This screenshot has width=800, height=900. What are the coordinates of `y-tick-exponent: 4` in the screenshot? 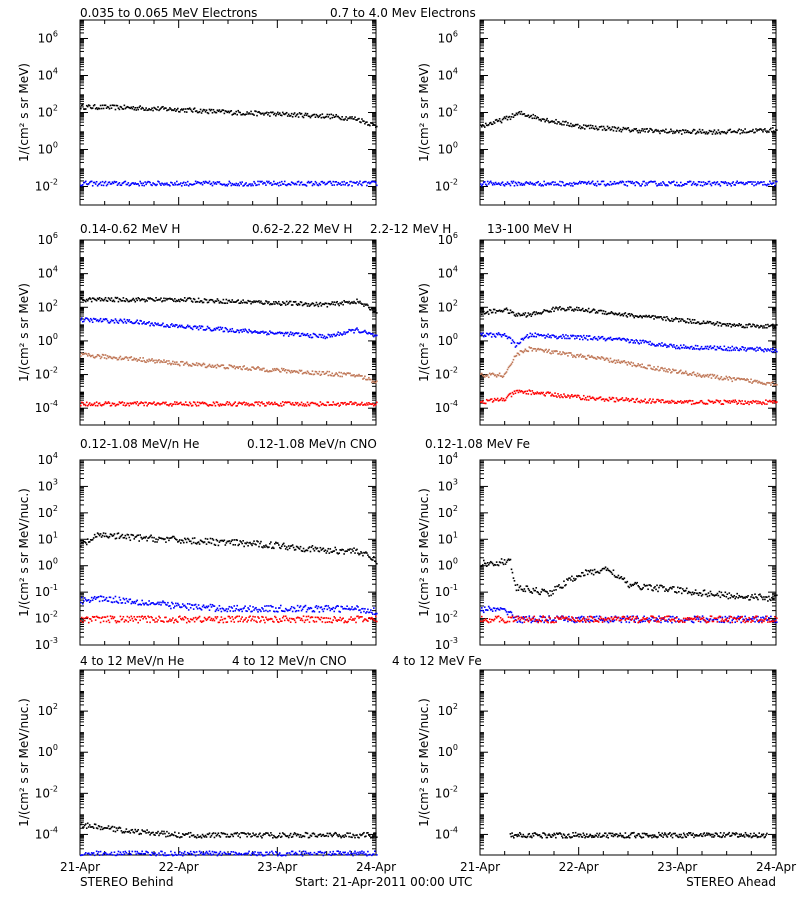 It's located at (55, 455).